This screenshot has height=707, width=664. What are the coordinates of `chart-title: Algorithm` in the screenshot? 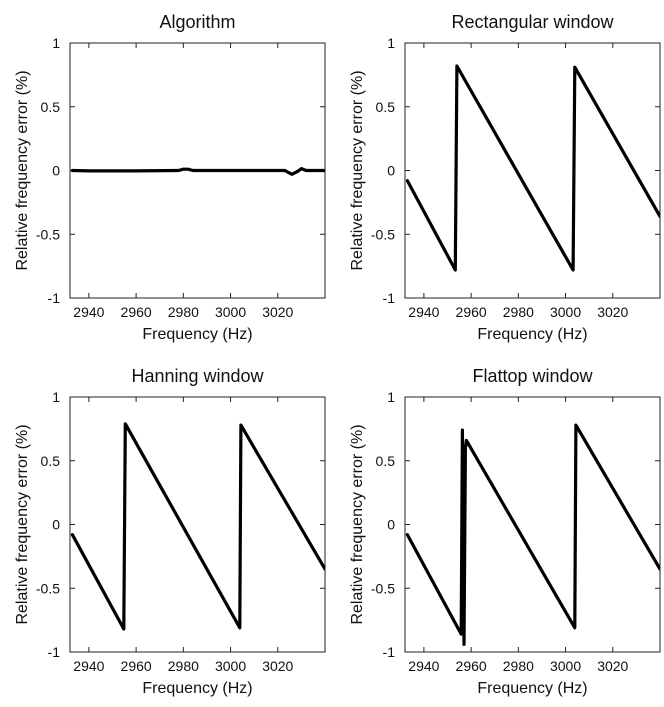 It's located at (197, 22).